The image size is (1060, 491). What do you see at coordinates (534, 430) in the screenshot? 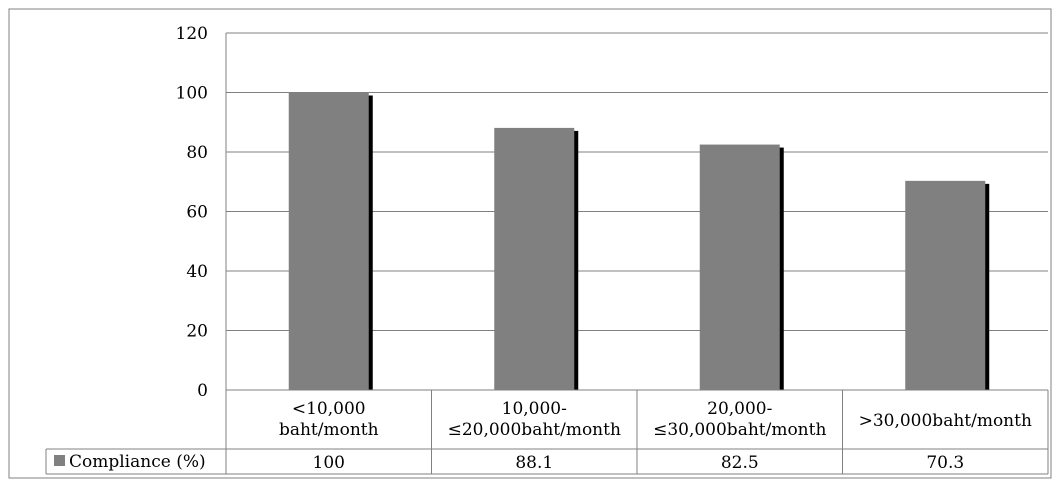
I see `x-category-label: ≤20,000baht/month` at bounding box center [534, 430].